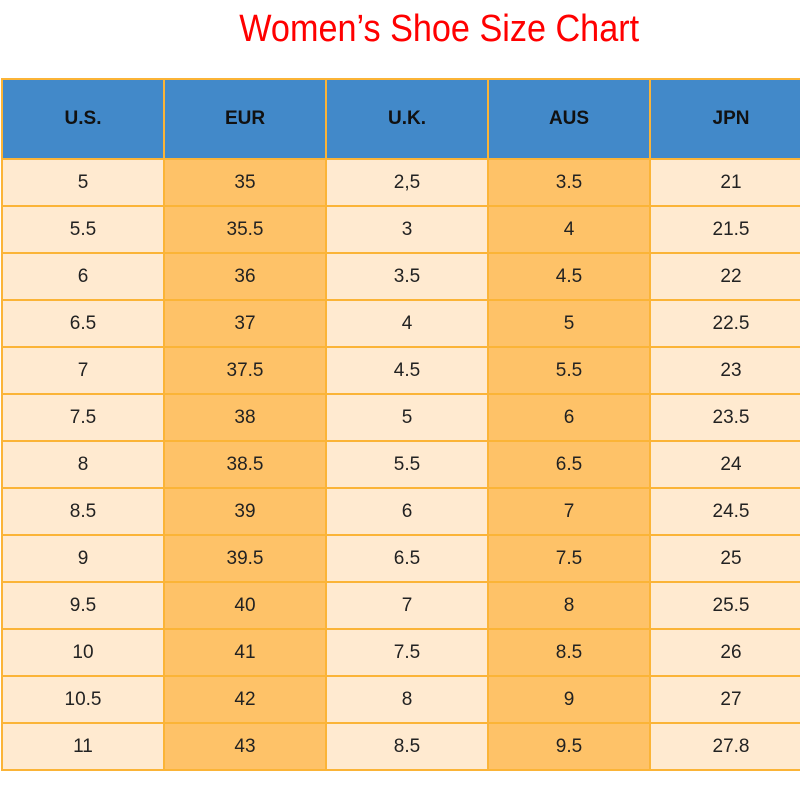 The height and width of the screenshot is (800, 800). Describe the element at coordinates (407, 605) in the screenshot. I see `cell-uk: 7` at that location.